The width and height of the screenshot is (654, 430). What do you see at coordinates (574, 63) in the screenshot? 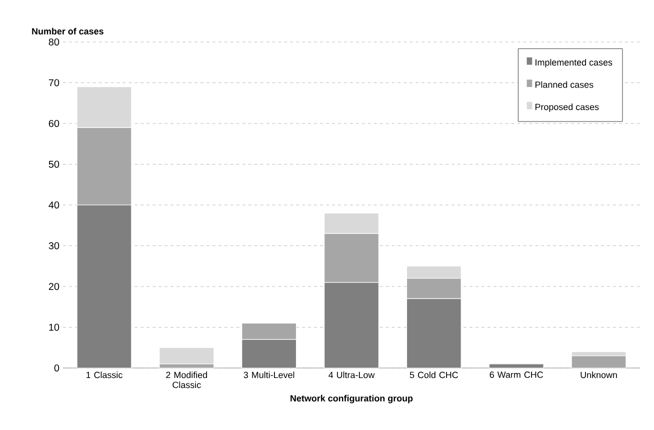
I see `legend-label: Implemented cases` at bounding box center [574, 63].